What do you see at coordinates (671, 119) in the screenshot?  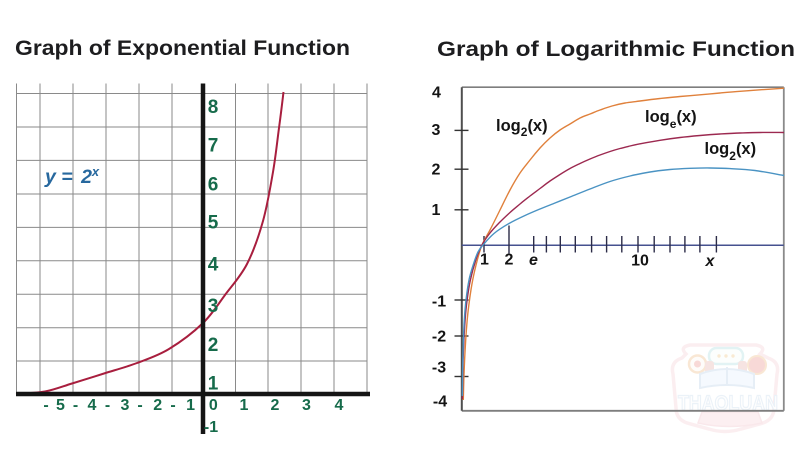 I see `svg-text: loge(x)` at bounding box center [671, 119].